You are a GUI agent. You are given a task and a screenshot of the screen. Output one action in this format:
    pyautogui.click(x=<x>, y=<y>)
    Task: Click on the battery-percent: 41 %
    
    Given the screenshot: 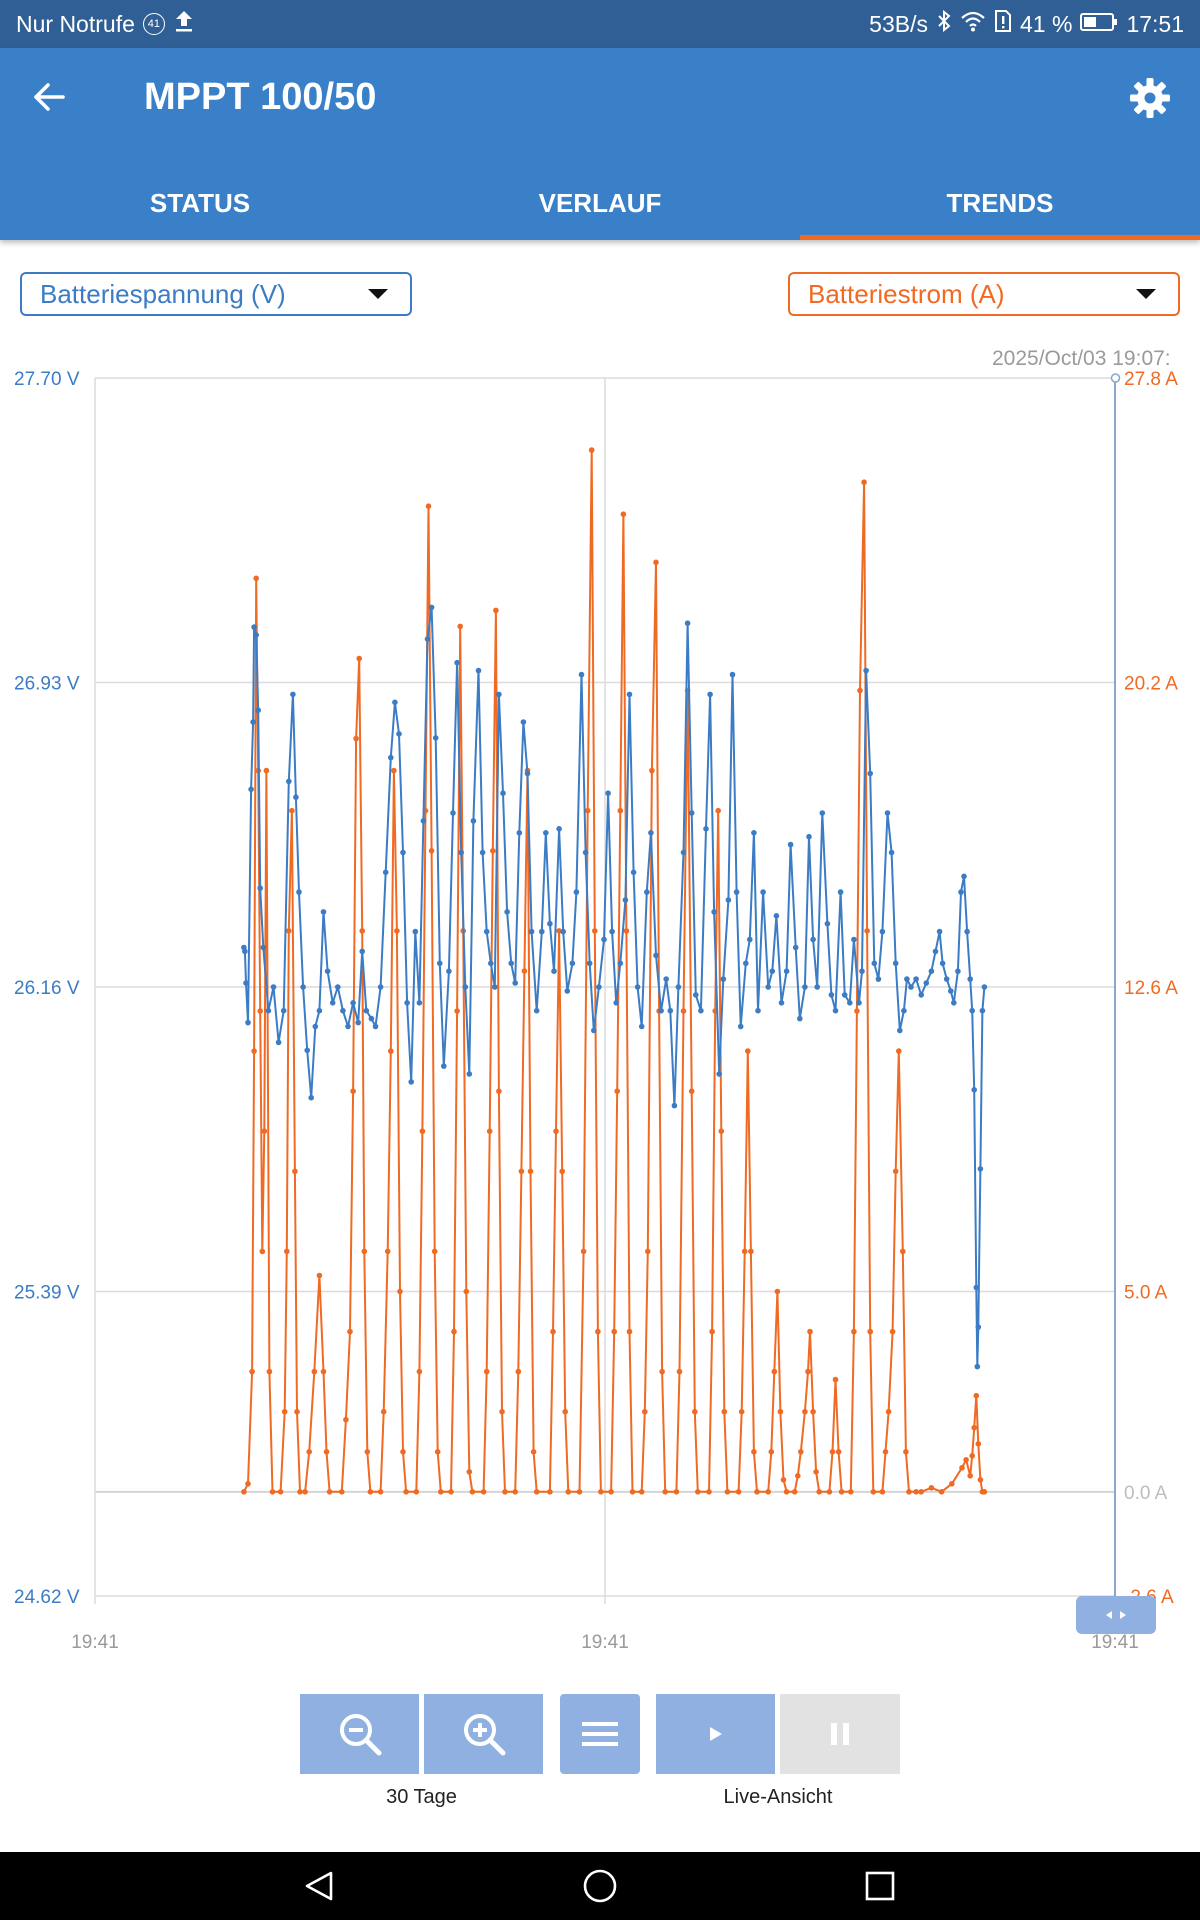 What is the action you would take?
    pyautogui.click(x=1046, y=23)
    